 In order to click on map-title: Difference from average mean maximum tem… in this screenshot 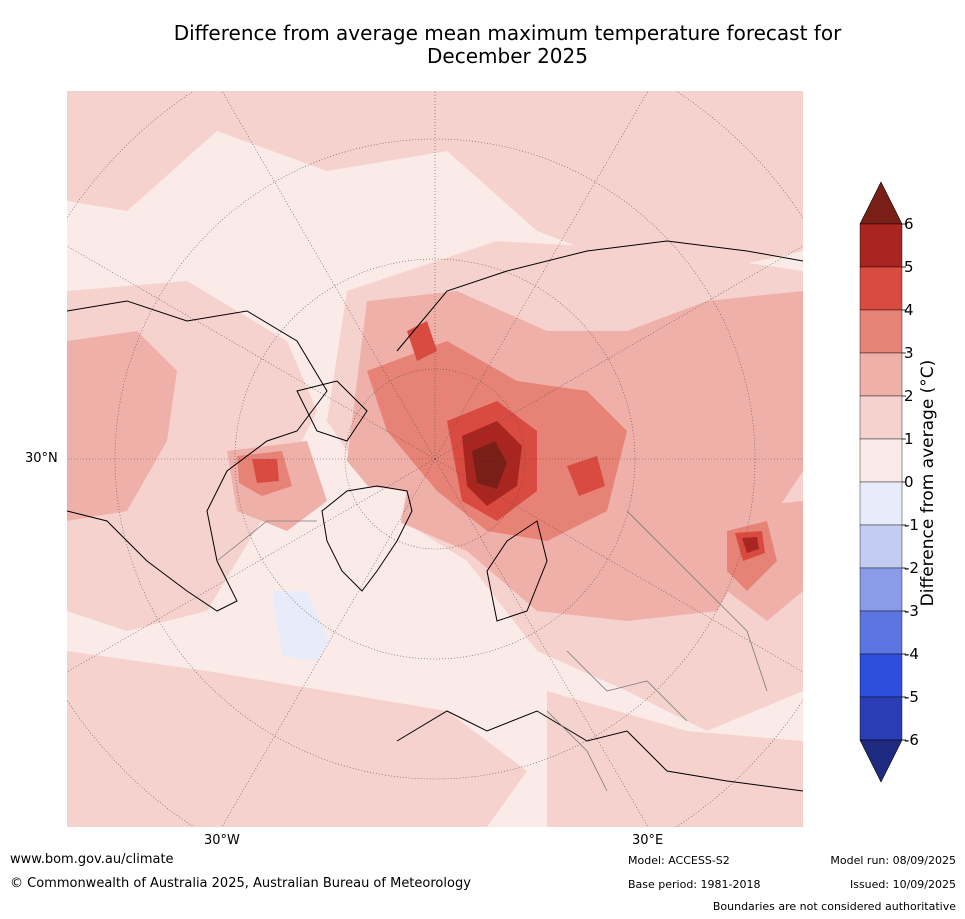, I will do `click(507, 45)`.